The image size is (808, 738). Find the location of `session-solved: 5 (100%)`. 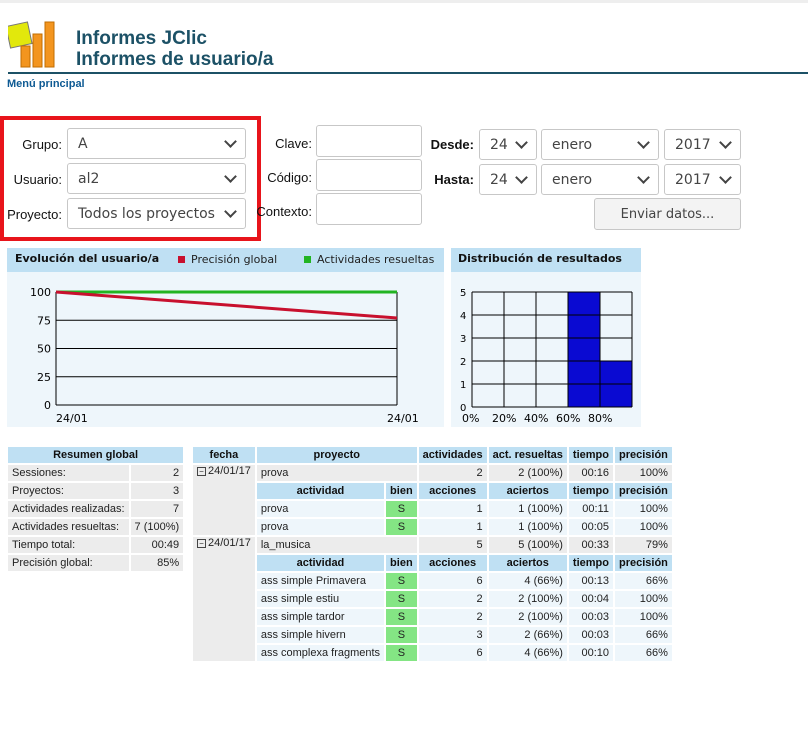

session-solved: 5 (100%) is located at coordinates (527, 545).